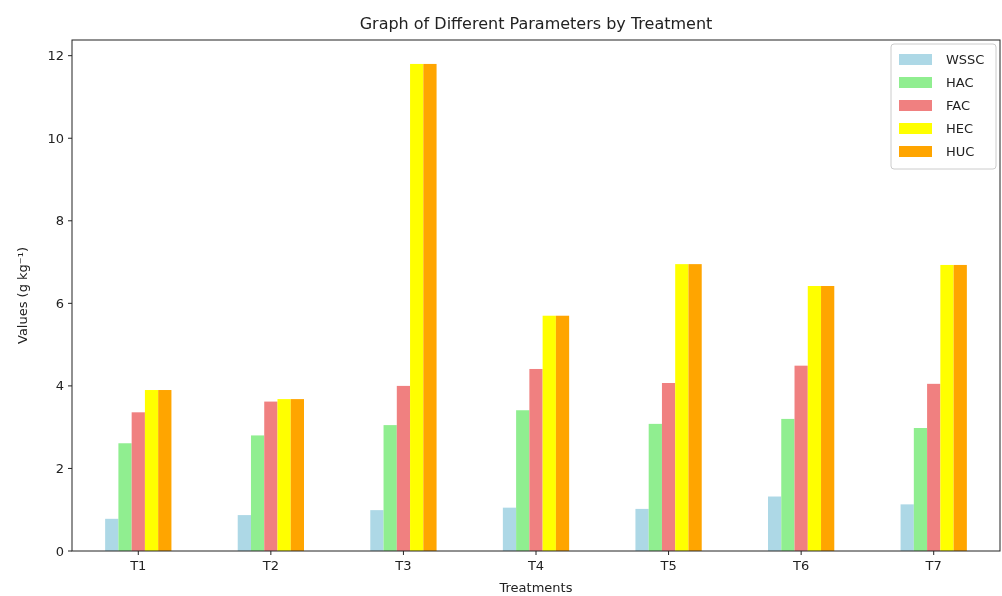 The width and height of the screenshot is (1002, 596). I want to click on legend-label: HEC, so click(960, 128).